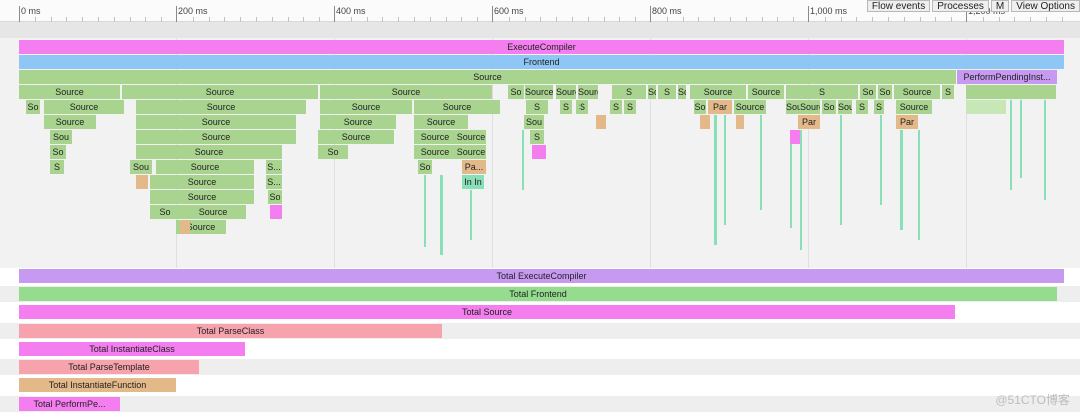  What do you see at coordinates (132, 349) in the screenshot?
I see `total-instantiate-class-bar: Total InstantiateClass` at bounding box center [132, 349].